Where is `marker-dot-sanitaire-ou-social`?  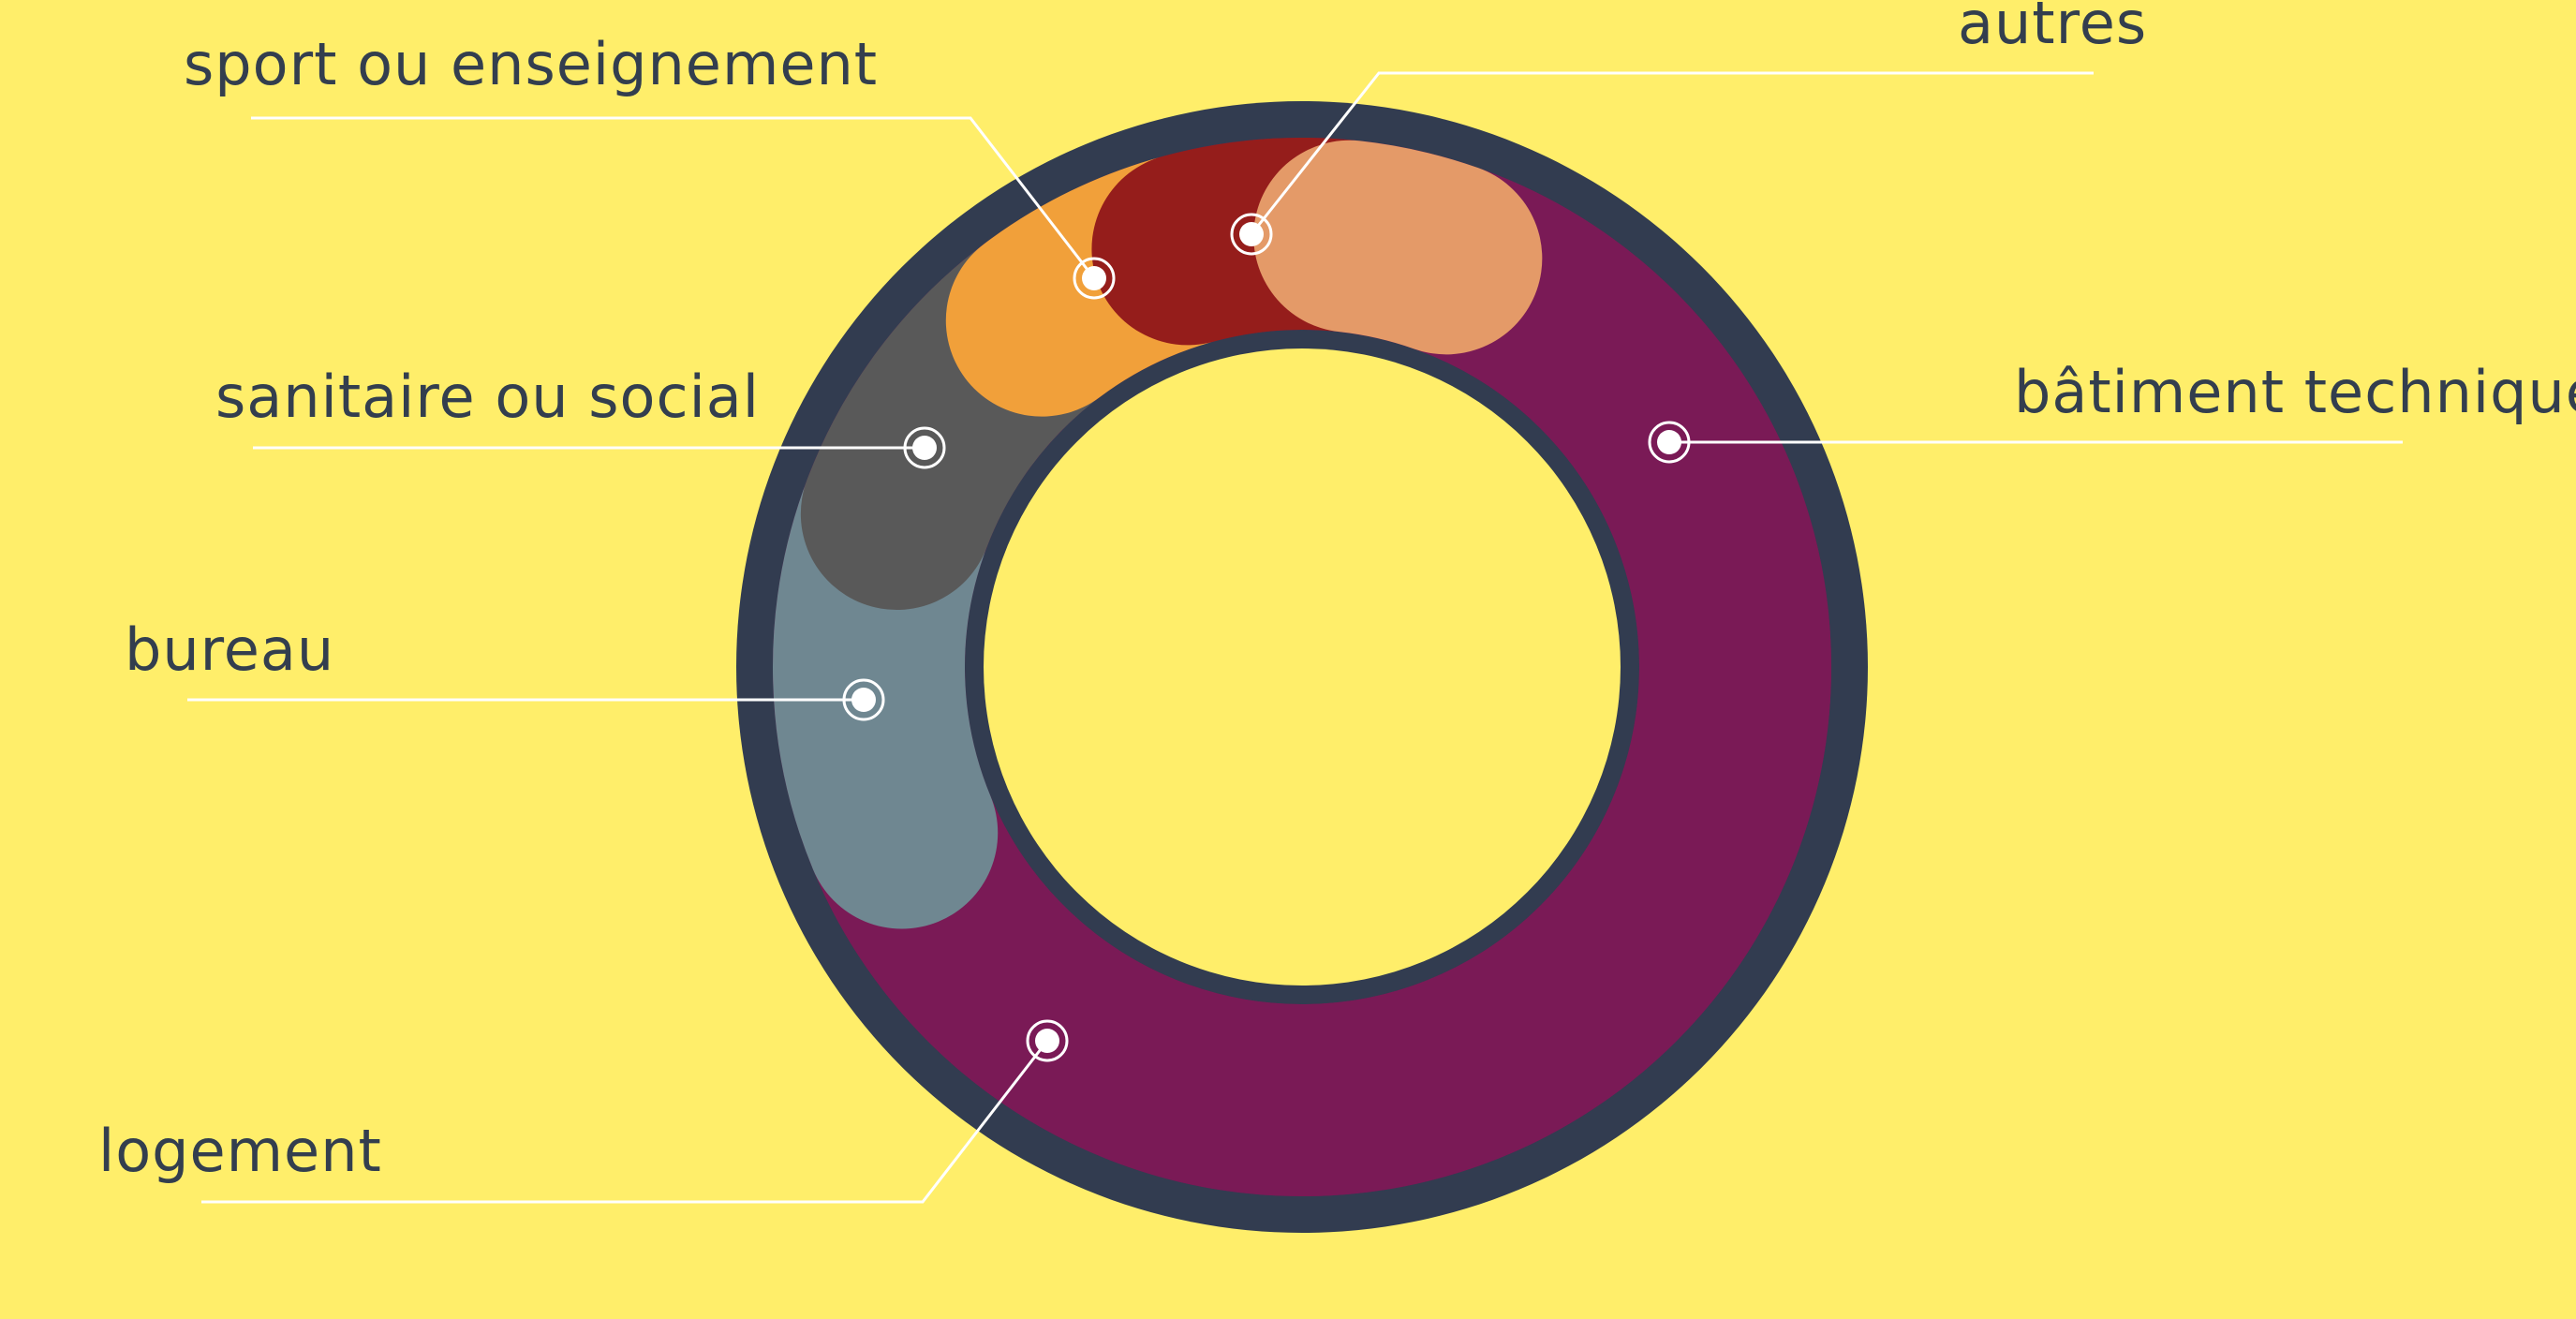 marker-dot-sanitaire-ou-social is located at coordinates (925, 448).